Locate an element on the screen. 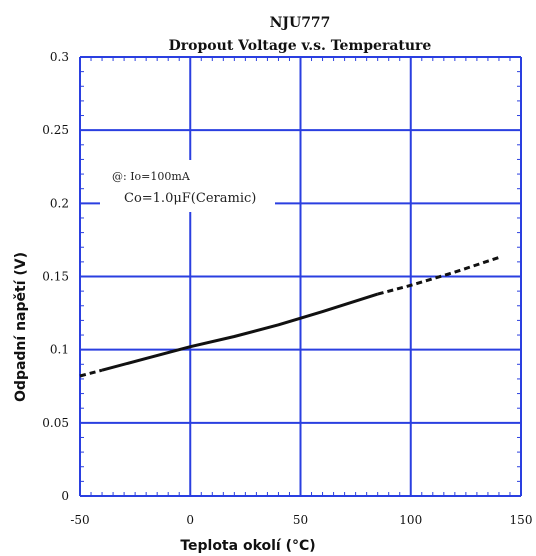  y-tick-label: 0.3 is located at coordinates (59, 57).